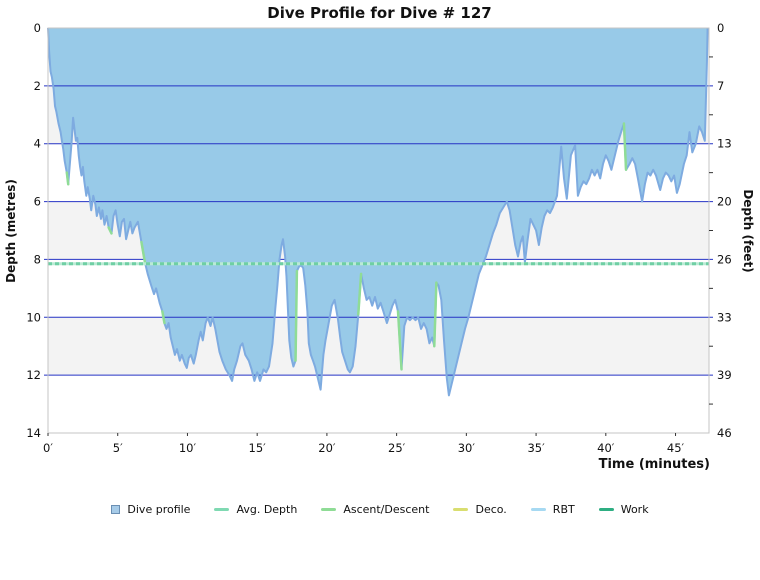 This screenshot has width=760, height=580. What do you see at coordinates (724, 433) in the screenshot?
I see `y-right-tick-label: 46` at bounding box center [724, 433].